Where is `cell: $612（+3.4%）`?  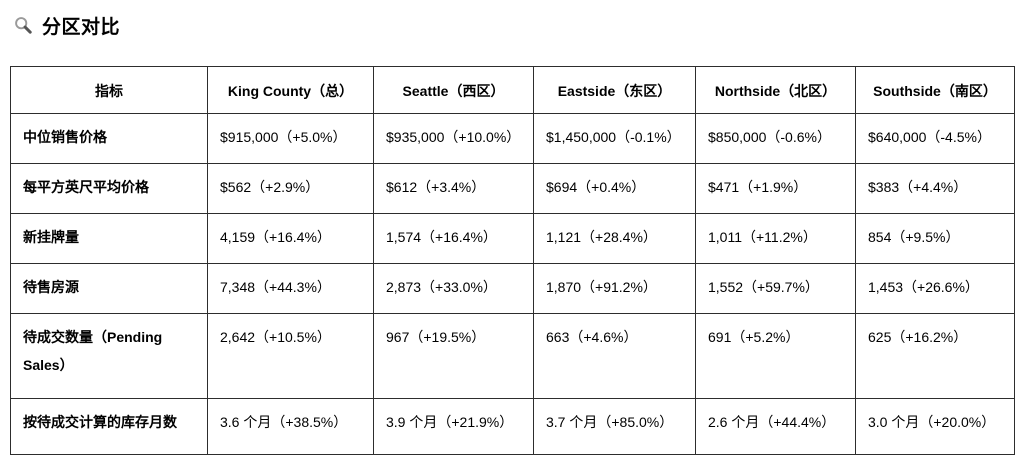 cell: $612（+3.4%） is located at coordinates (453, 188).